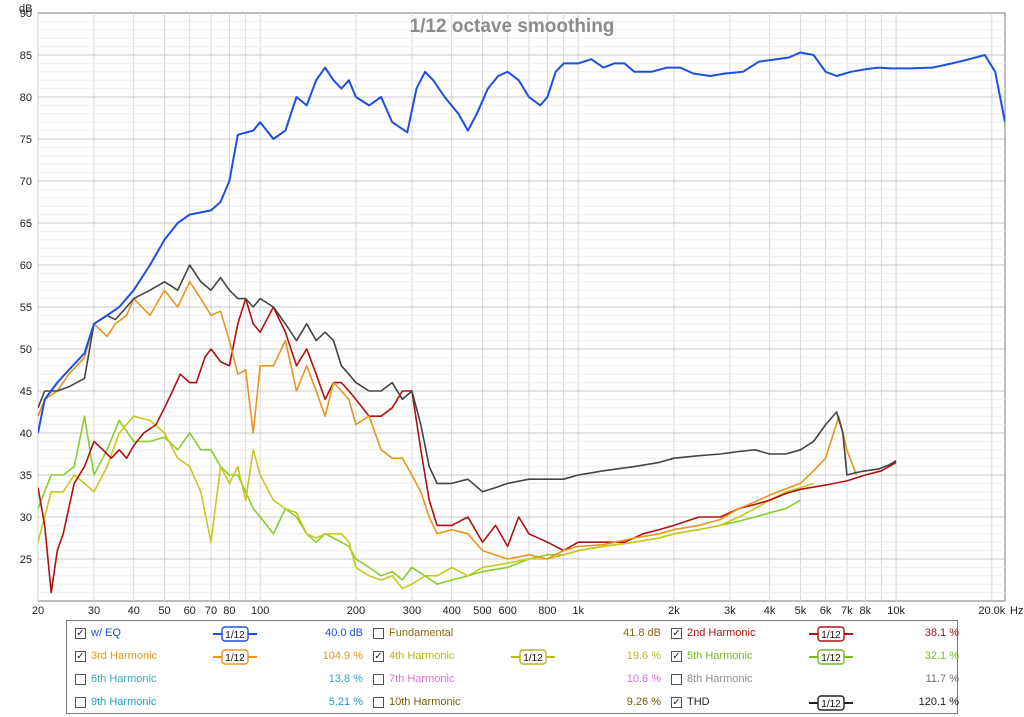  Describe the element at coordinates (26, 14) in the screenshot. I see `y-tick-label: 90` at that location.